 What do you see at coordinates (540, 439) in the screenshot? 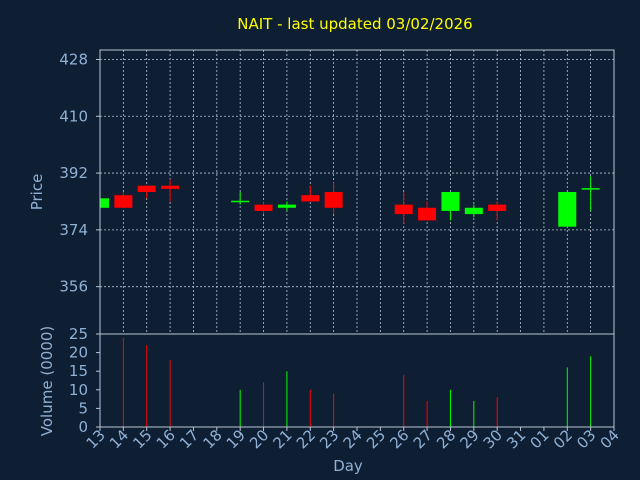
I see `x-tick-label: 01` at bounding box center [540, 439].